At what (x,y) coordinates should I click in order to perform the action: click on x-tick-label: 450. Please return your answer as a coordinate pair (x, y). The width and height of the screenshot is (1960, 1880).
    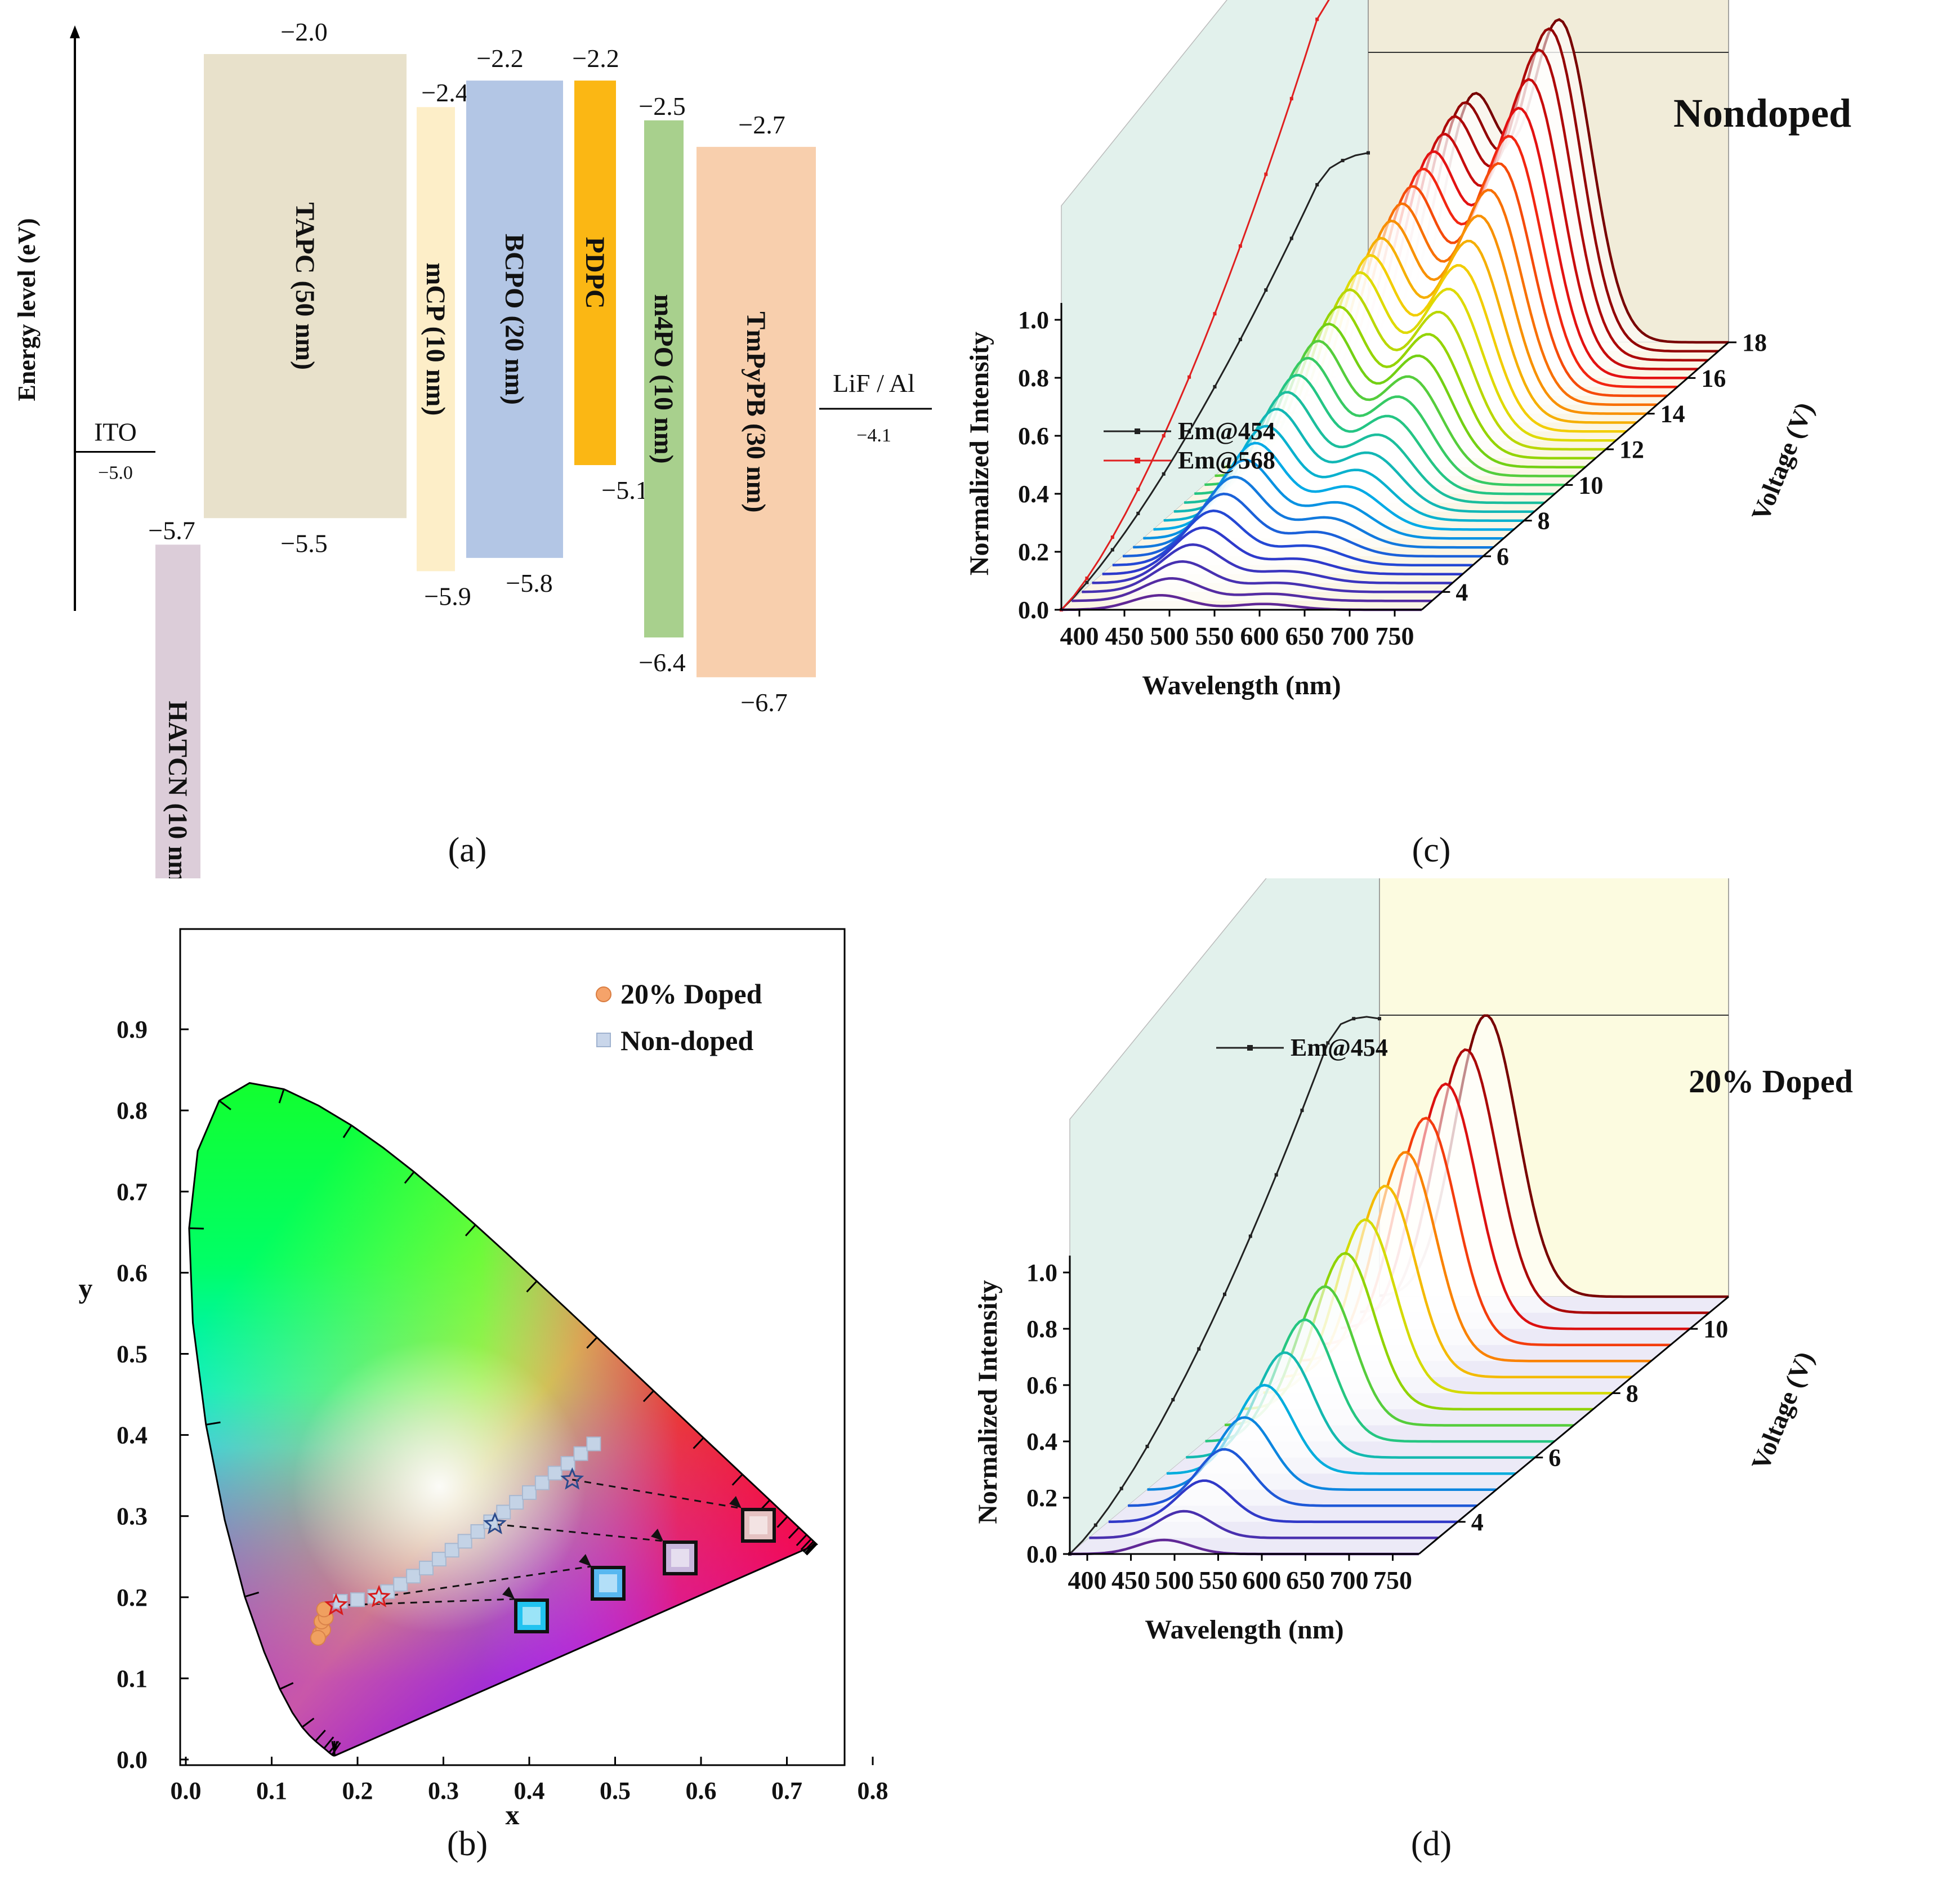
    Looking at the image, I should click on (1124, 636).